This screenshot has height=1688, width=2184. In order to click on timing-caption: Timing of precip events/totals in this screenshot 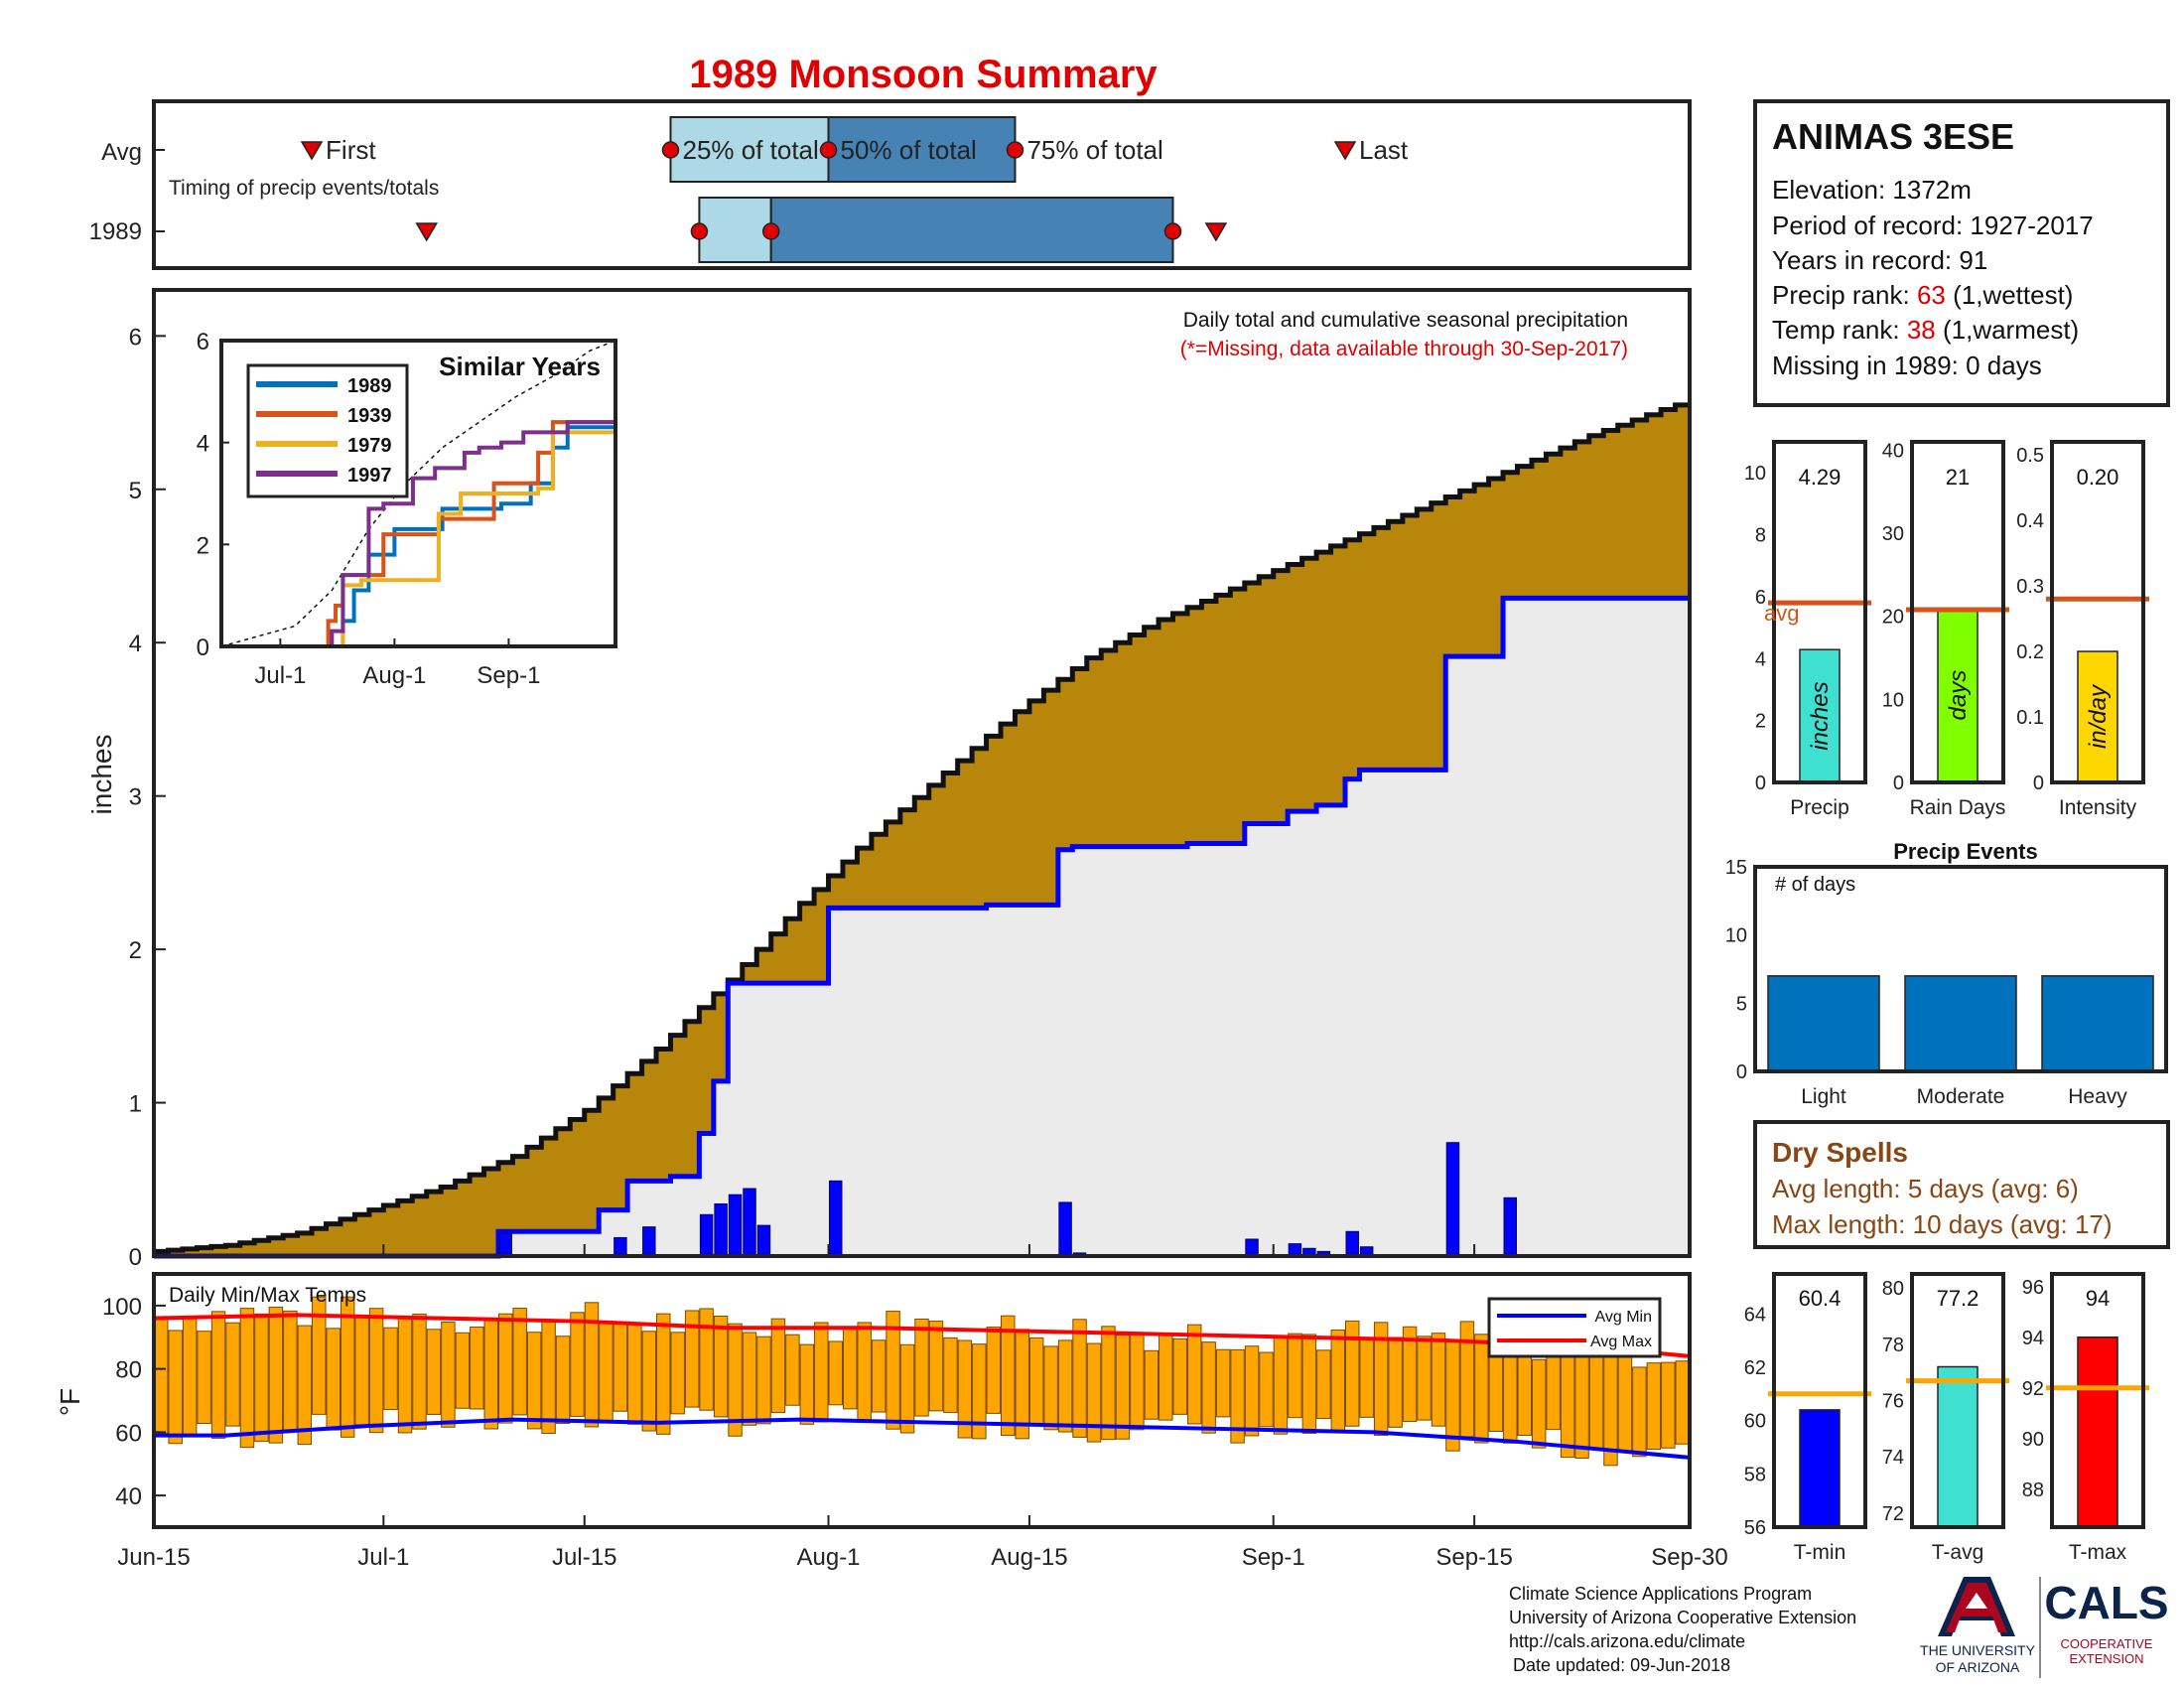, I will do `click(304, 188)`.